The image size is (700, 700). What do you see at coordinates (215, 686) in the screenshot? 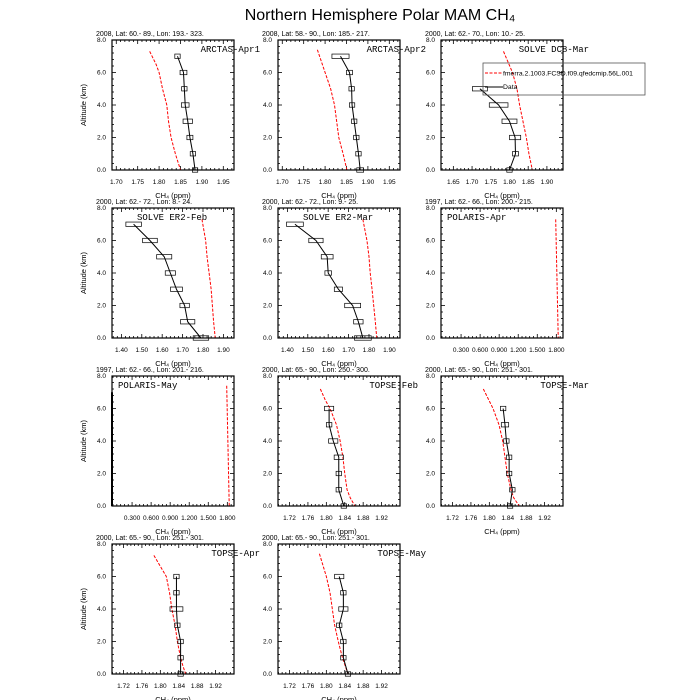
I see `x-tick-label: 1.92` at bounding box center [215, 686].